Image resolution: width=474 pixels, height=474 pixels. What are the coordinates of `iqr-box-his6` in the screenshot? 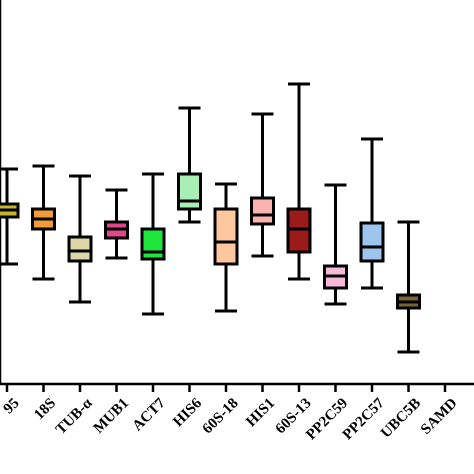 It's located at (189, 191).